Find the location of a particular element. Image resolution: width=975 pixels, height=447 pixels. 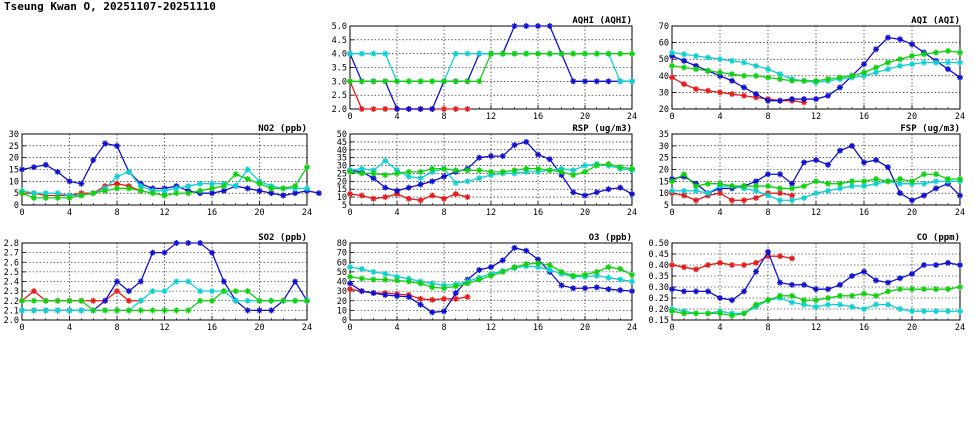

chart-aqi: 20 30 40 50 60 70 0 4 8 12 16 20 24 AQI (AQI) is located at coordinates (812, 69).